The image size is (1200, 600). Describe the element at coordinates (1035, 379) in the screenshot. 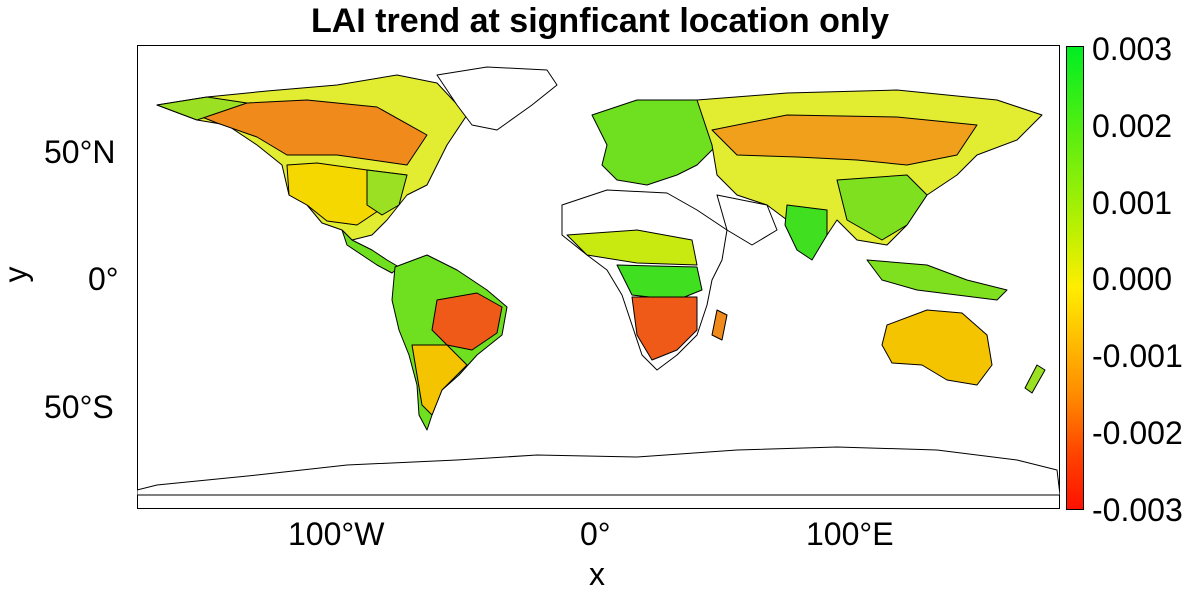

I see `landmass-new-zealand` at that location.